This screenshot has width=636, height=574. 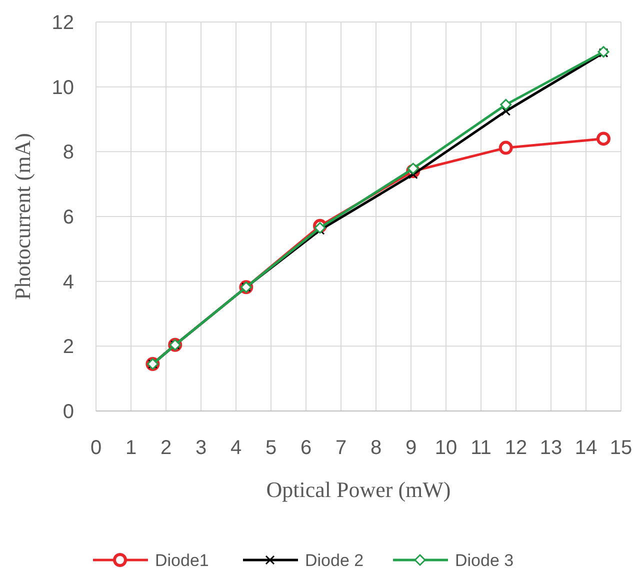 What do you see at coordinates (22, 216) in the screenshot?
I see `y-axis-title: Photocurrent (mA)` at bounding box center [22, 216].